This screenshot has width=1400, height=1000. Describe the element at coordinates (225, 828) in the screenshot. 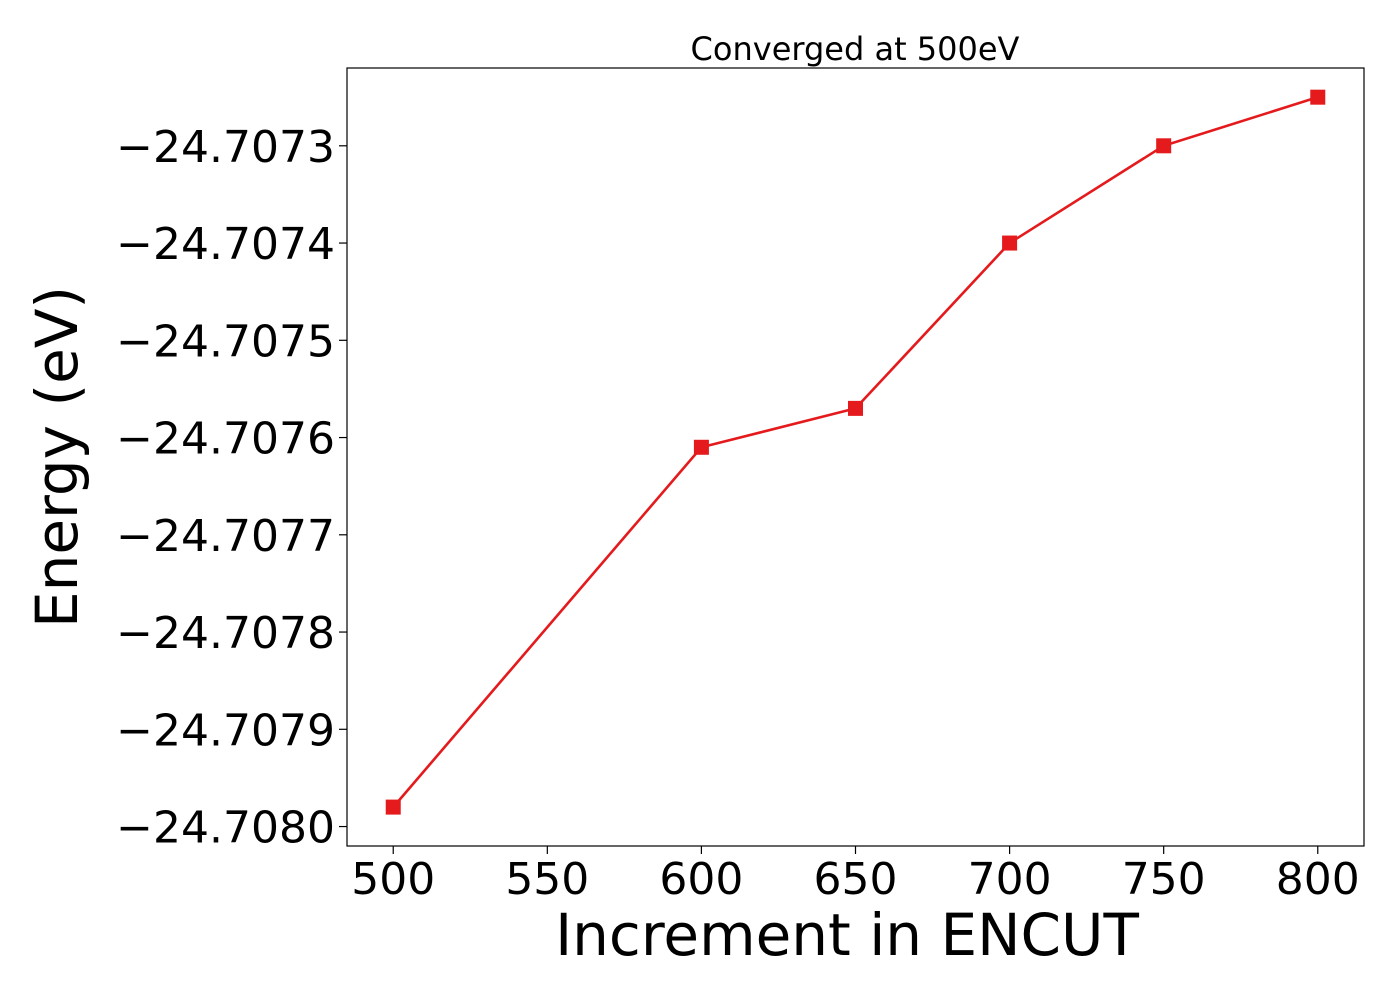

I see `y-tick-label: −24.7080` at that location.